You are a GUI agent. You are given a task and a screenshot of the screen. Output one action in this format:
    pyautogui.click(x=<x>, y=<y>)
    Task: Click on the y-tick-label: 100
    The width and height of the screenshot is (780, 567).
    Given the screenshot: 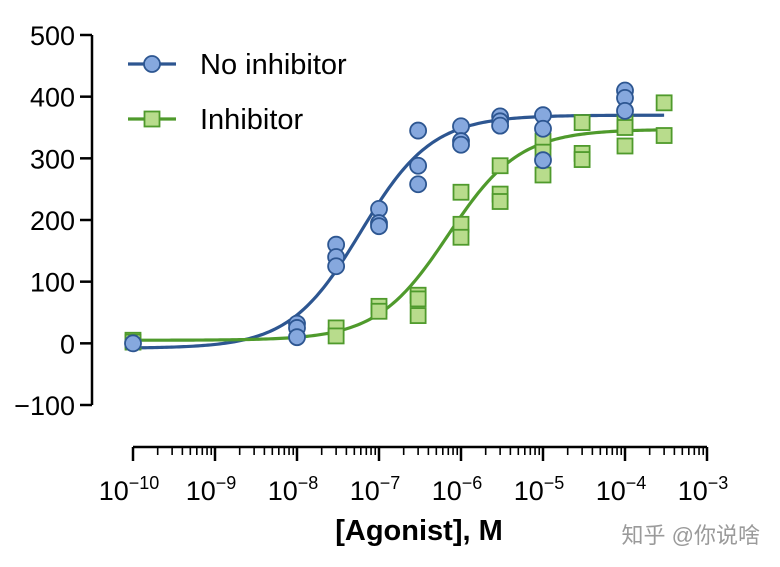 What is the action you would take?
    pyautogui.click(x=52, y=283)
    